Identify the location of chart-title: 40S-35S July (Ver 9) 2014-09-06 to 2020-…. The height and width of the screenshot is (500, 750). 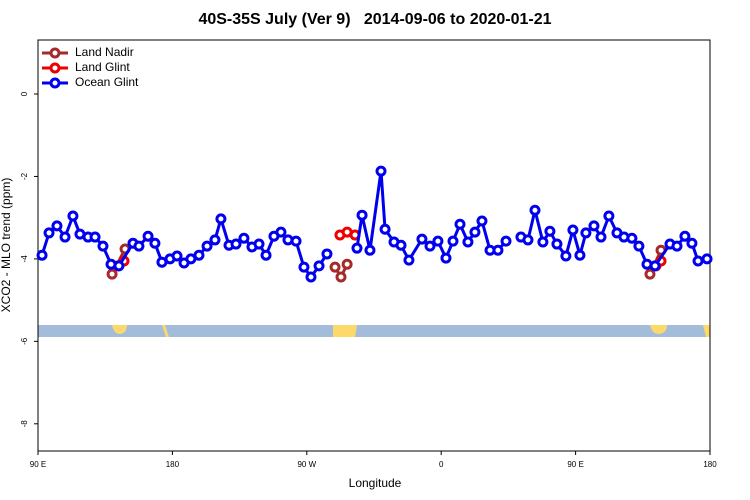
(374, 19).